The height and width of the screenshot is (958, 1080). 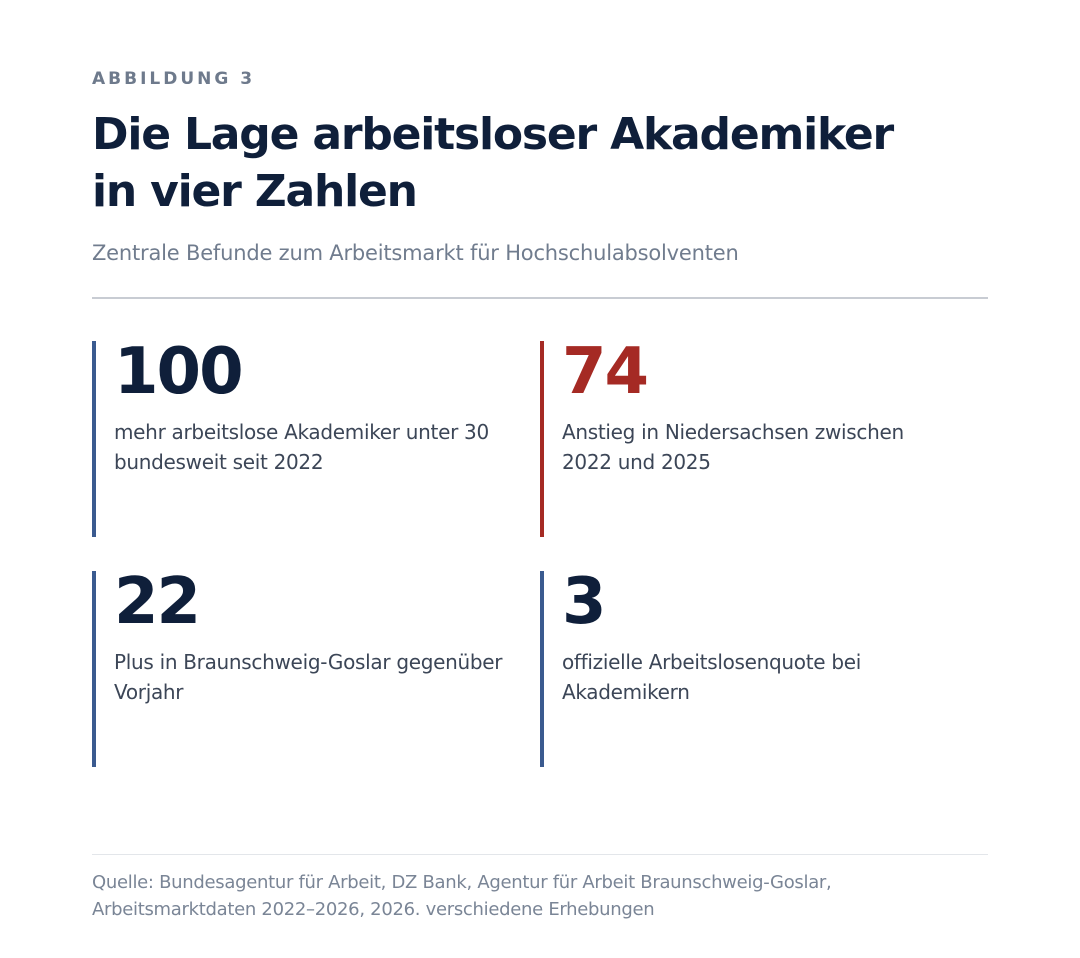 What do you see at coordinates (493, 134) in the screenshot?
I see `figure-title-line-1: Die Lage arbeitsloser Akademiker` at bounding box center [493, 134].